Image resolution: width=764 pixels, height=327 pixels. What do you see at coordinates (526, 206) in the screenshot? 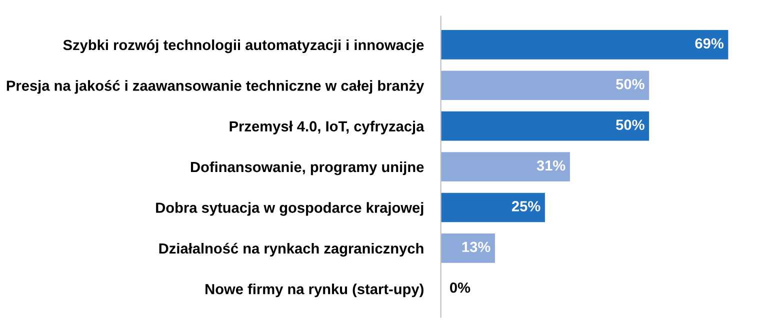
I see `data-label: 25%` at bounding box center [526, 206].